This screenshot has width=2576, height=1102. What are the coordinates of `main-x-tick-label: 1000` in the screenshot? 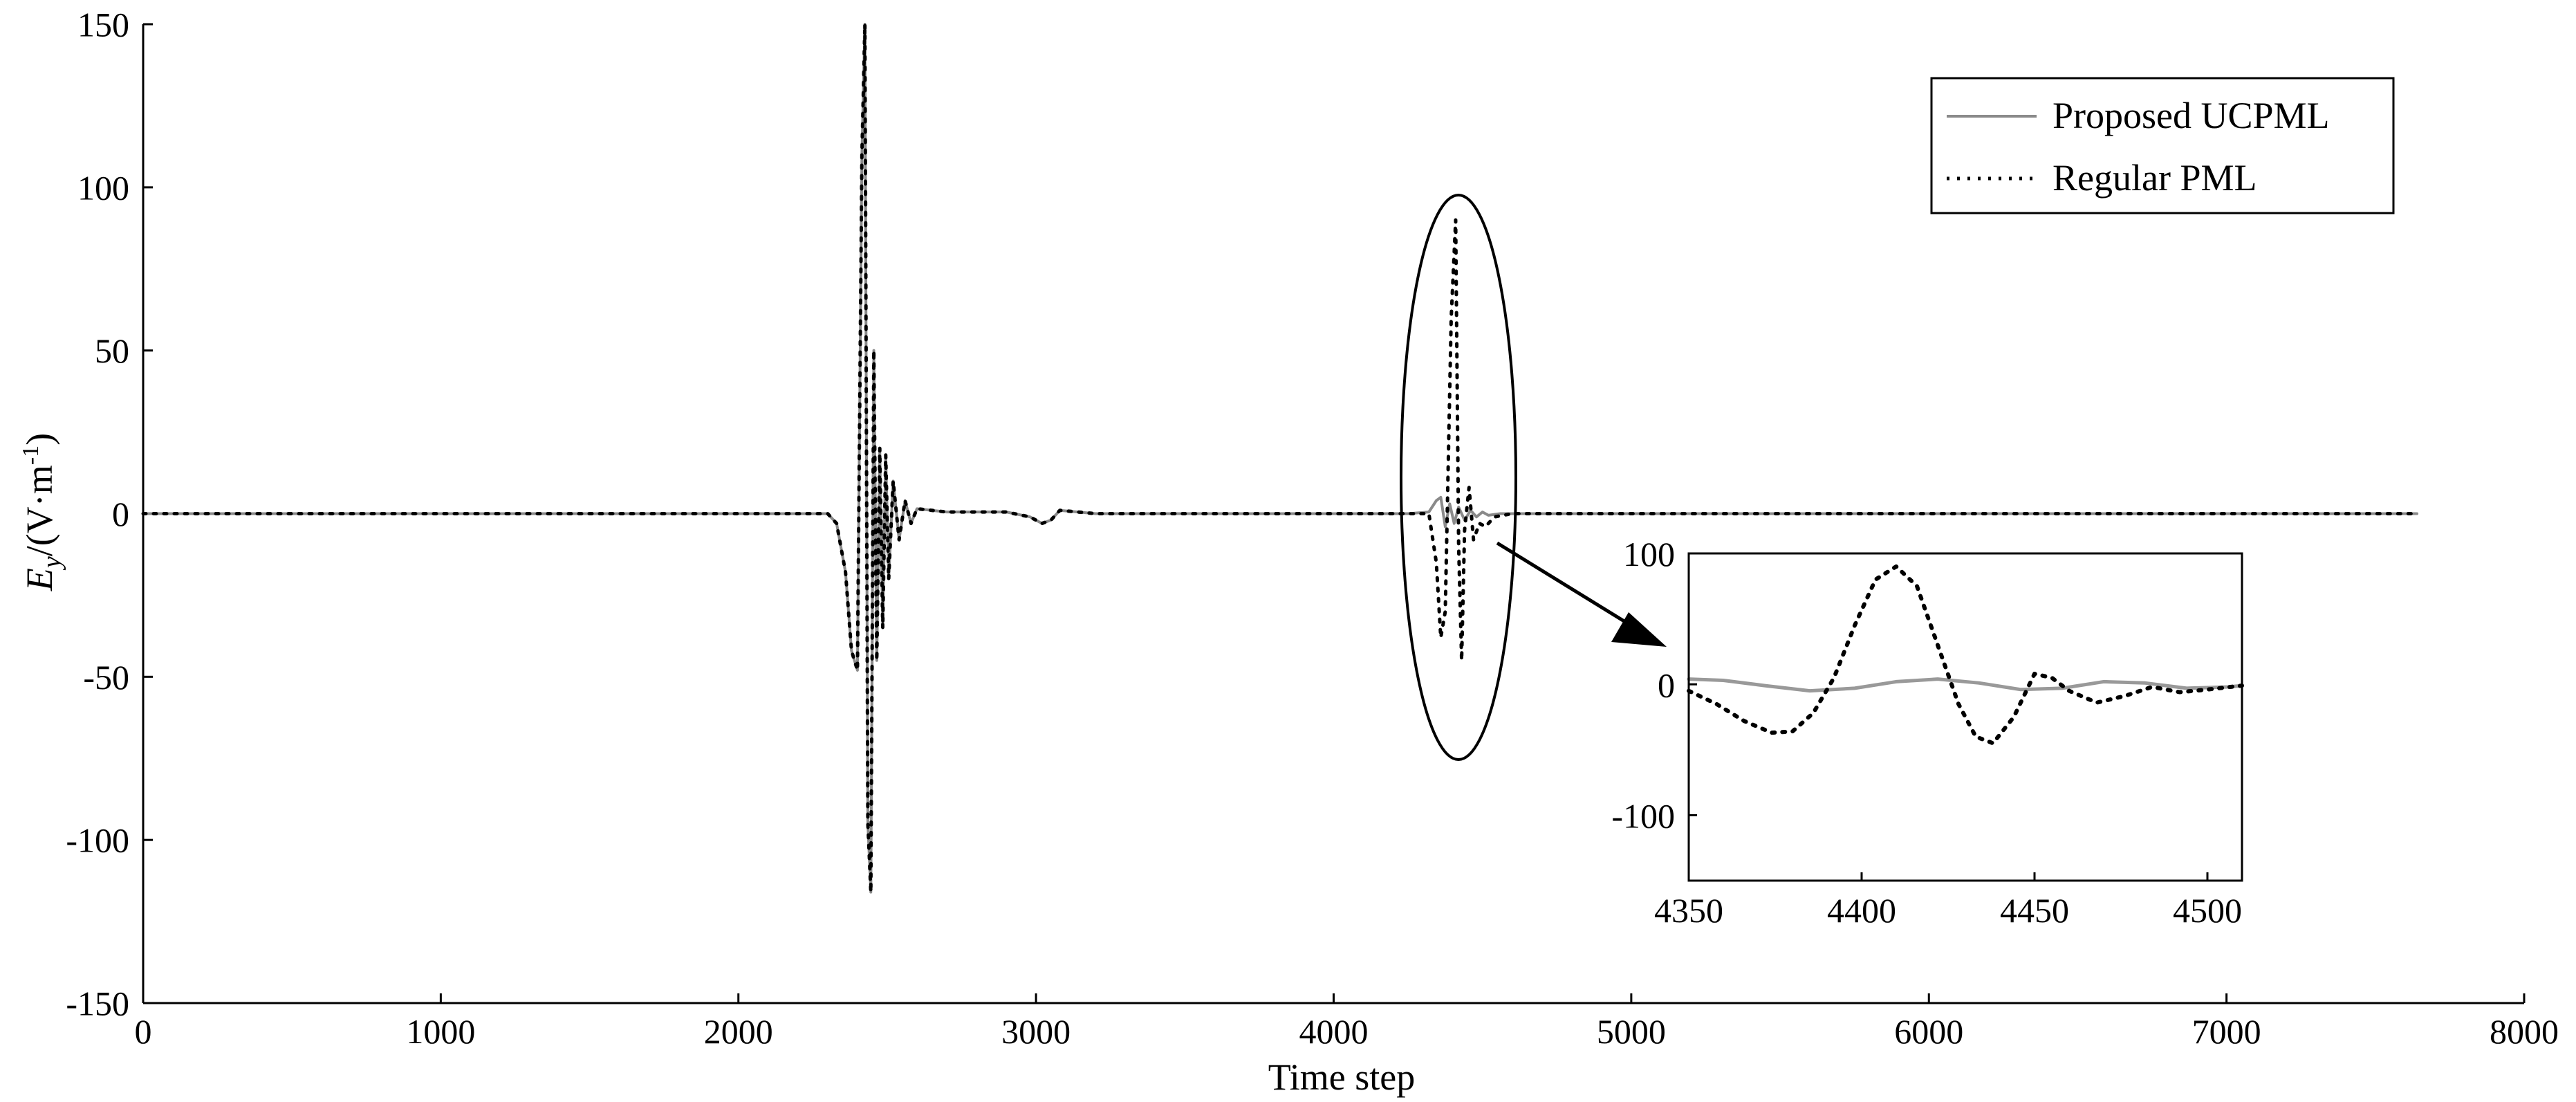 It's located at (441, 1031).